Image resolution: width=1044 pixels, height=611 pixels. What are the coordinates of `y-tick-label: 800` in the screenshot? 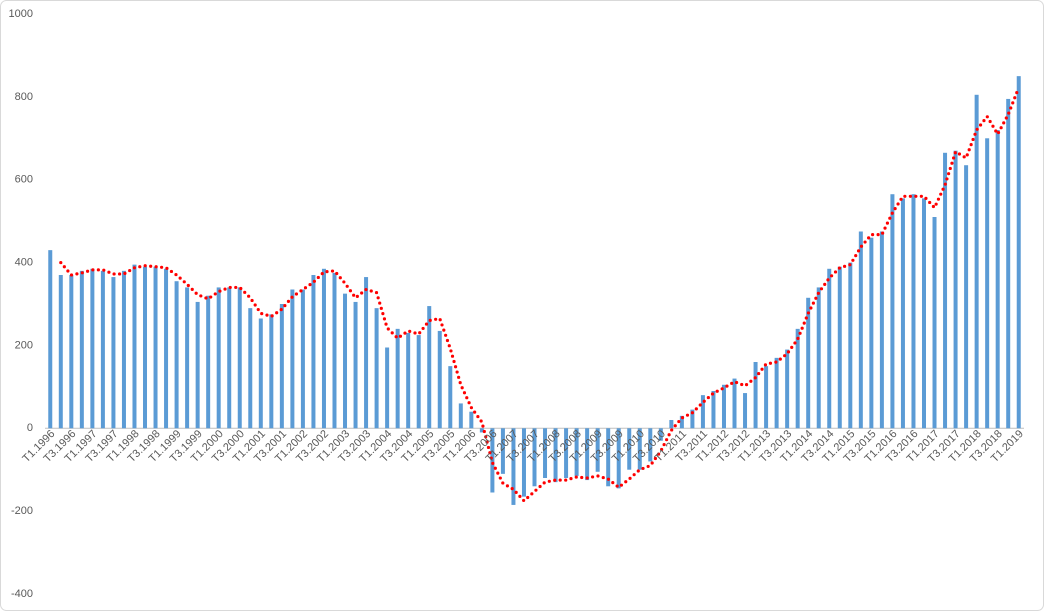 It's located at (24, 97).